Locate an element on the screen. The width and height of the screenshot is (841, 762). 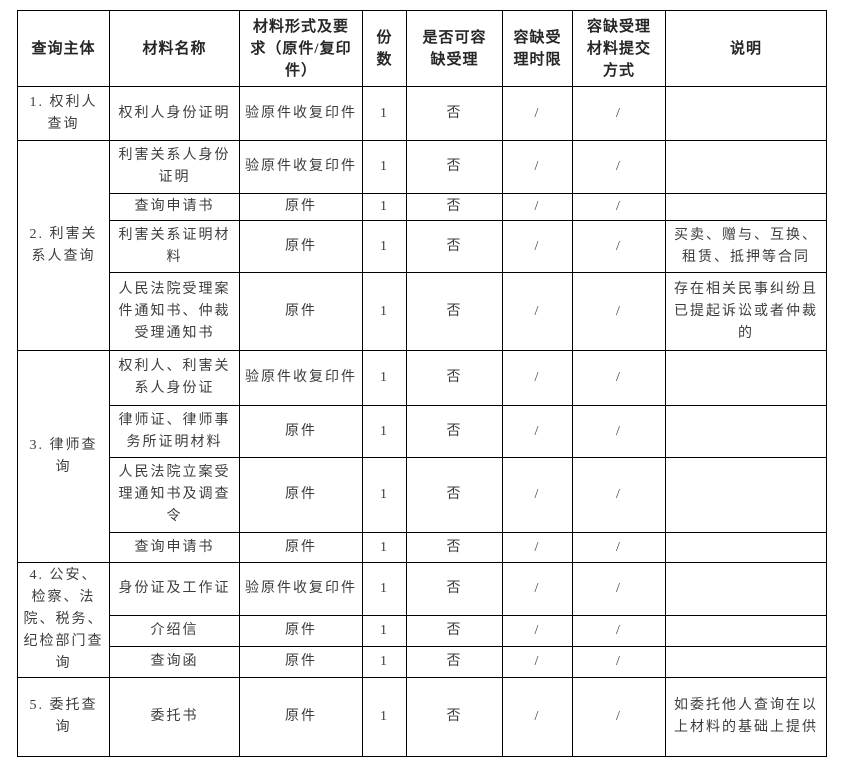
cell-subject: 5. 委托查询 is located at coordinates (63, 717).